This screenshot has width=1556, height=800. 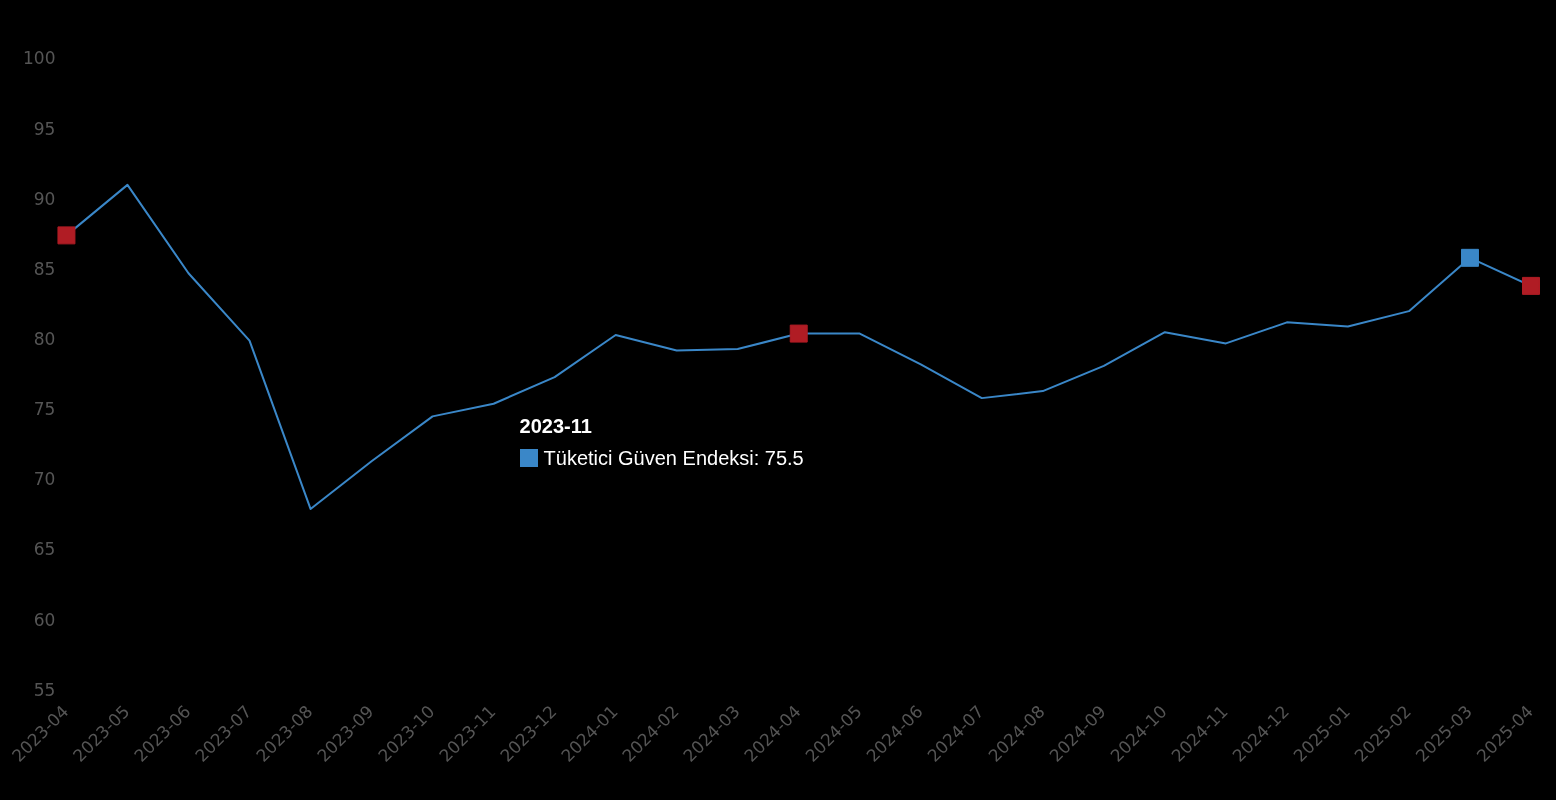 I want to click on y-tick-label: 85, so click(x=44, y=268).